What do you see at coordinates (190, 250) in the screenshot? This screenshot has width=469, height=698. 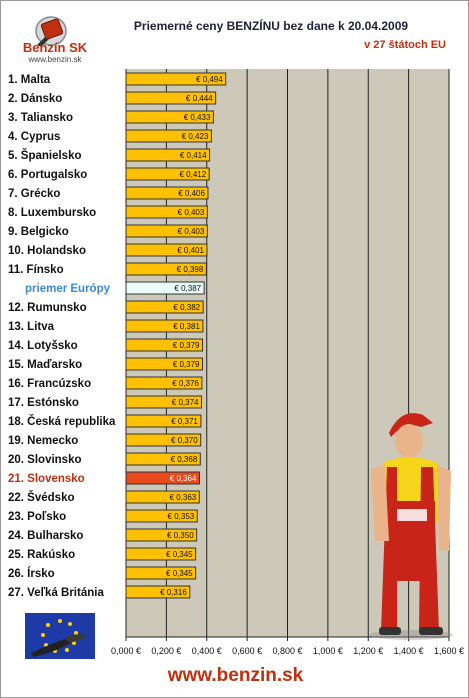 I see `data-label: € 0,401` at bounding box center [190, 250].